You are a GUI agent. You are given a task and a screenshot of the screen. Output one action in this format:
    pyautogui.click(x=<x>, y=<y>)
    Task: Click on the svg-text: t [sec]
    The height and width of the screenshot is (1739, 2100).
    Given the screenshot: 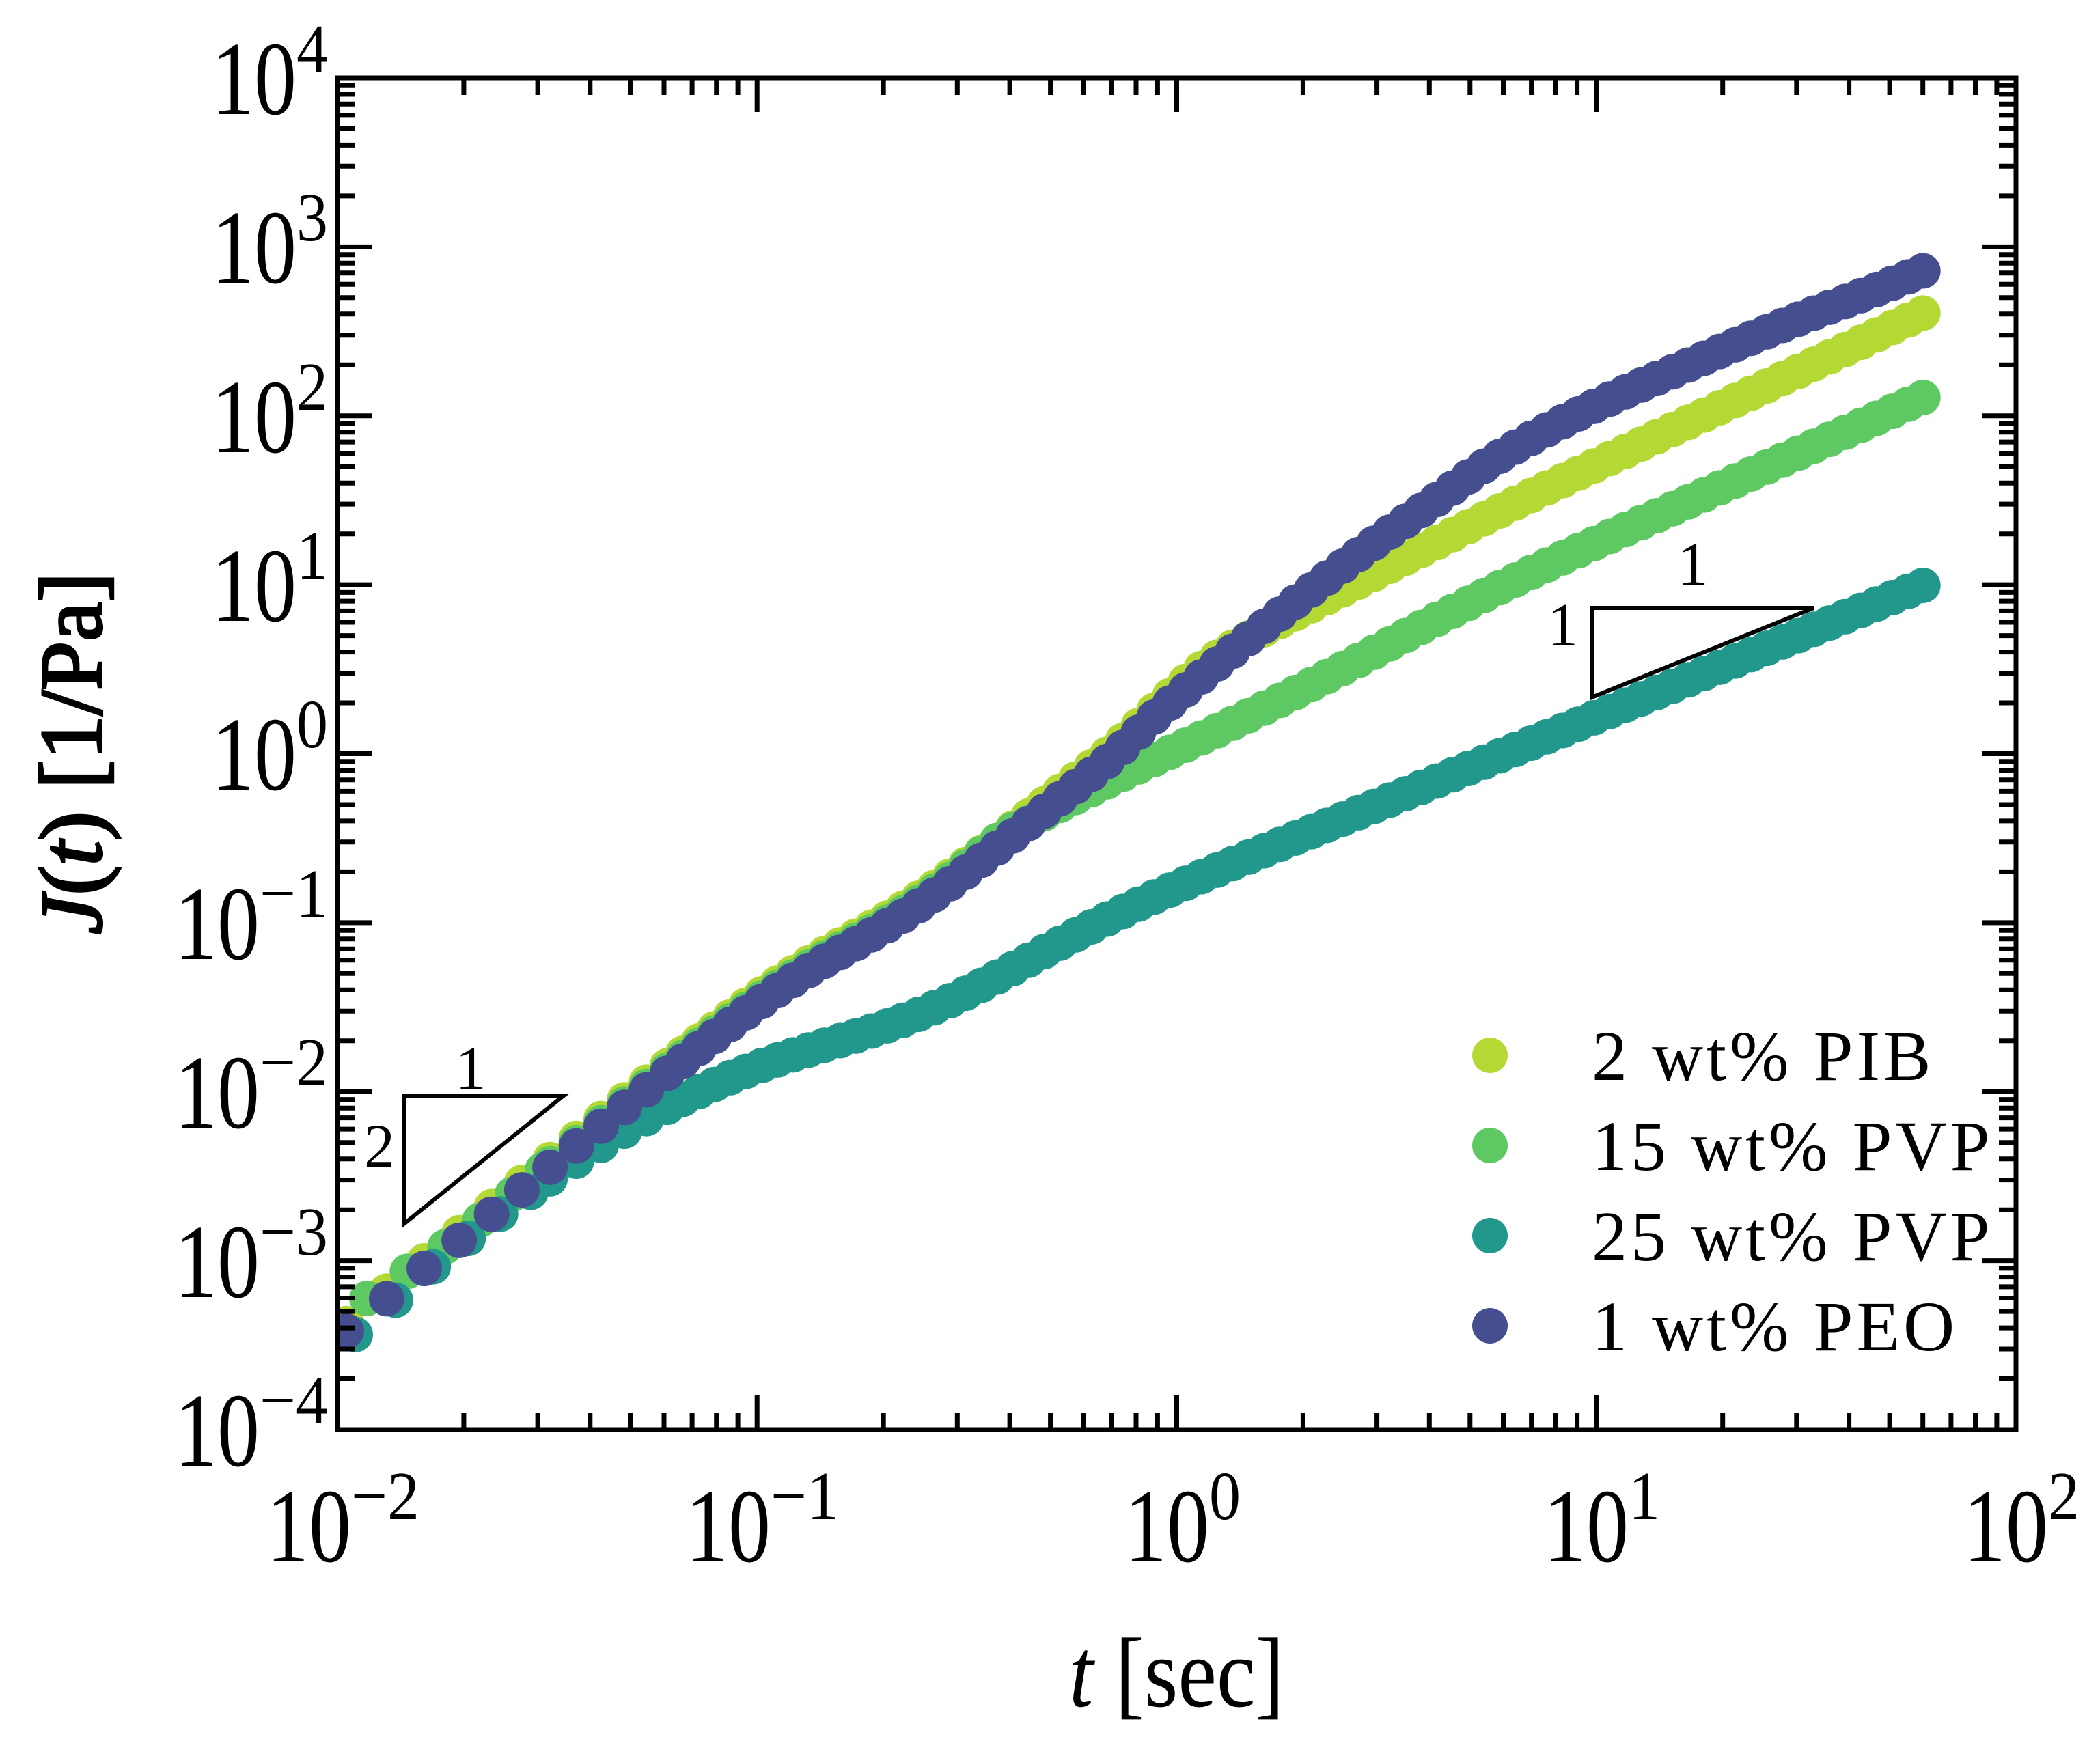 What is the action you would take?
    pyautogui.click(x=1176, y=1673)
    